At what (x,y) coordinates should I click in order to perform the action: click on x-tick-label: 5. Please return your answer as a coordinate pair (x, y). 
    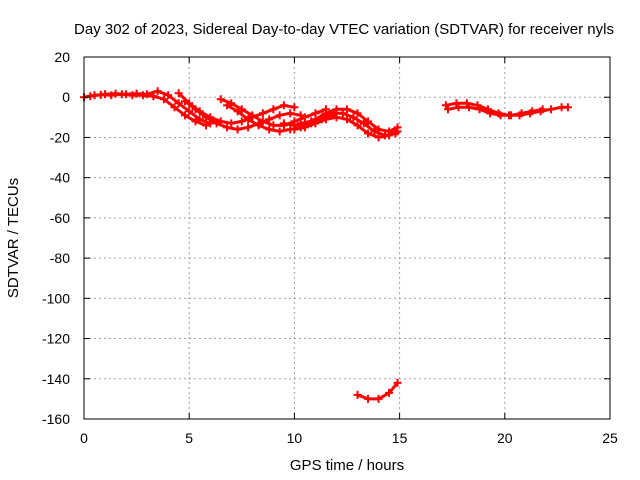
    Looking at the image, I should click on (189, 438).